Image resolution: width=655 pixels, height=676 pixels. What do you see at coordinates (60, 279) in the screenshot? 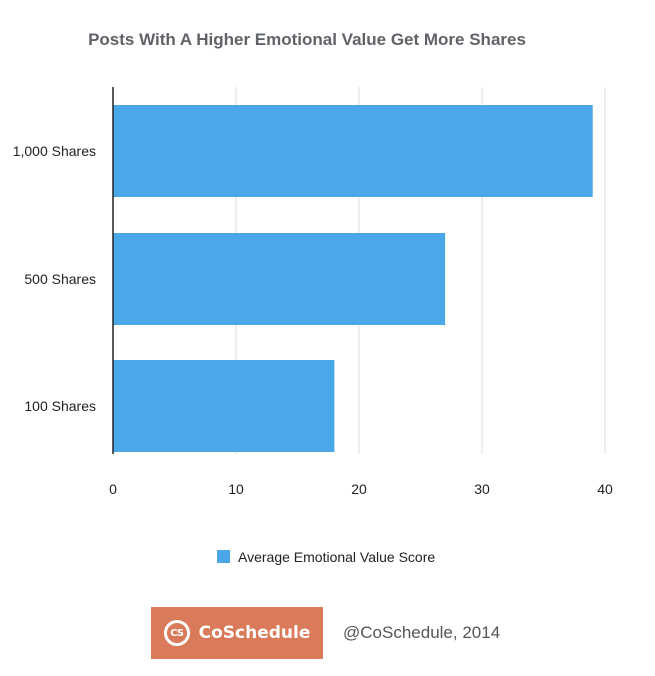
I see `category-label: 500 Shares` at bounding box center [60, 279].